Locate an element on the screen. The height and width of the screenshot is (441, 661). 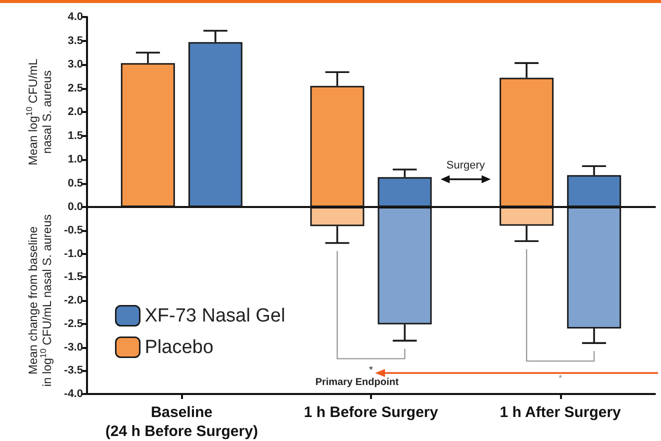
y-tick-label: 1.0 is located at coordinates (75, 160).